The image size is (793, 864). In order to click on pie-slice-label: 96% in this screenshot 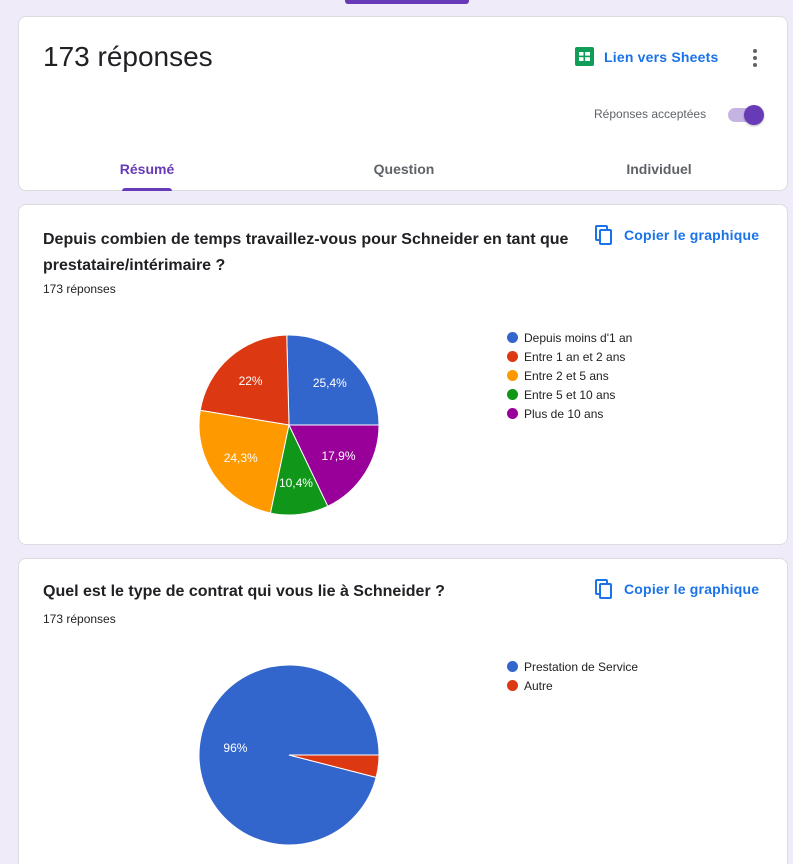, I will do `click(235, 748)`.